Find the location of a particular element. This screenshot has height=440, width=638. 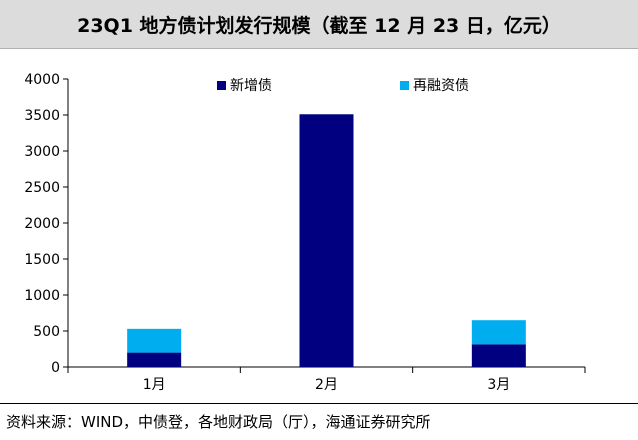

chart-legend: 新增债 再融资债 is located at coordinates (343, 86).